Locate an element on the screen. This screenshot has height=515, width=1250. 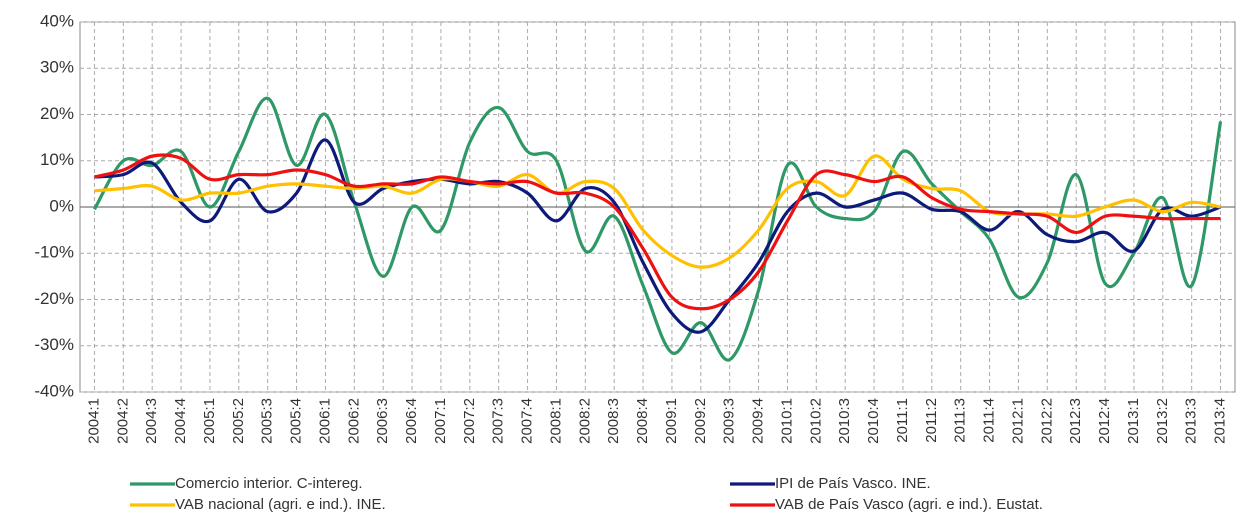
x-tick-label: 2012:1 is located at coordinates (1017, 421).